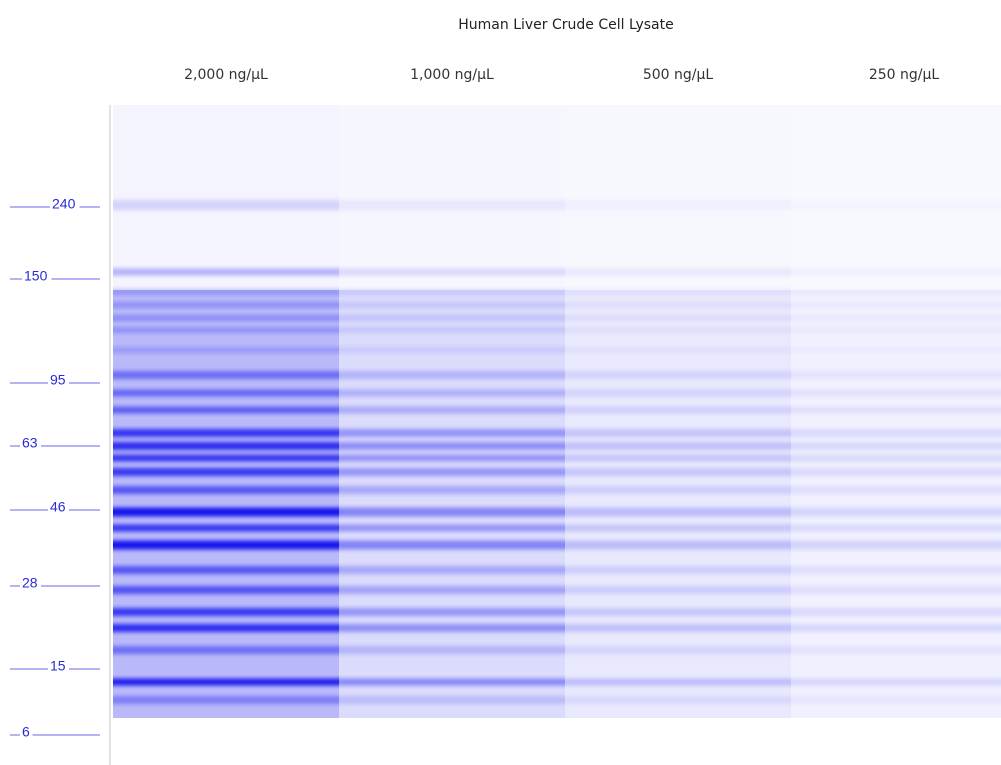  I want to click on lane-label: 500 ng/µL, so click(678, 75).